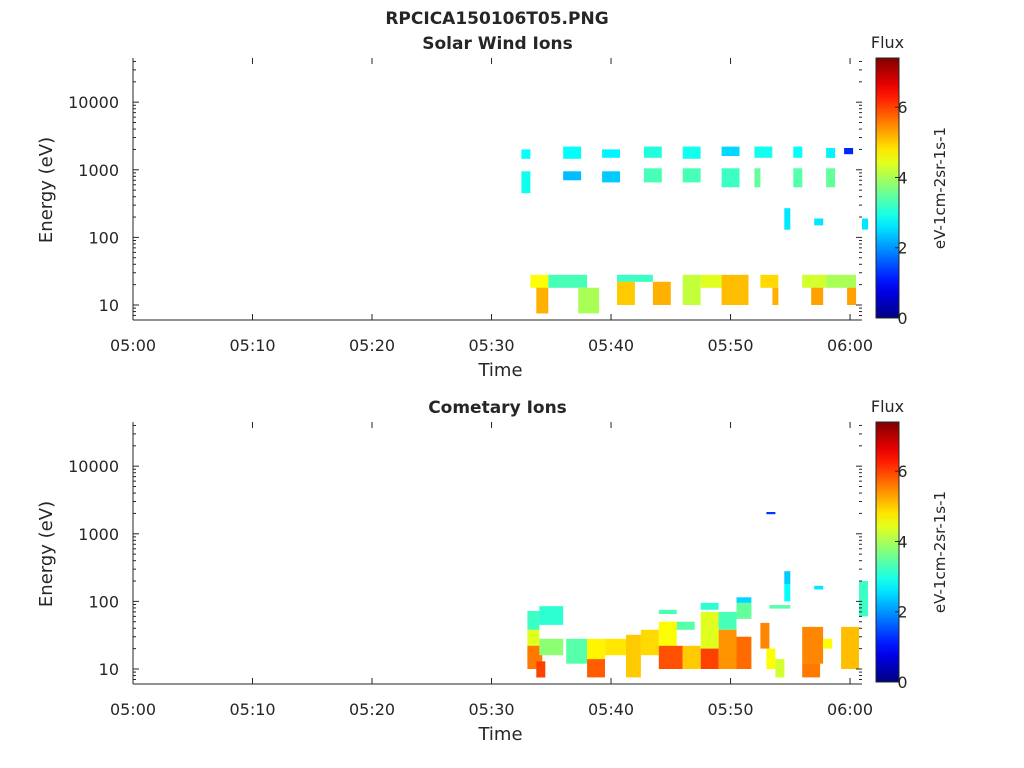  What do you see at coordinates (497, 44) in the screenshot?
I see `subplot-title: Solar Wind Ions` at bounding box center [497, 44].